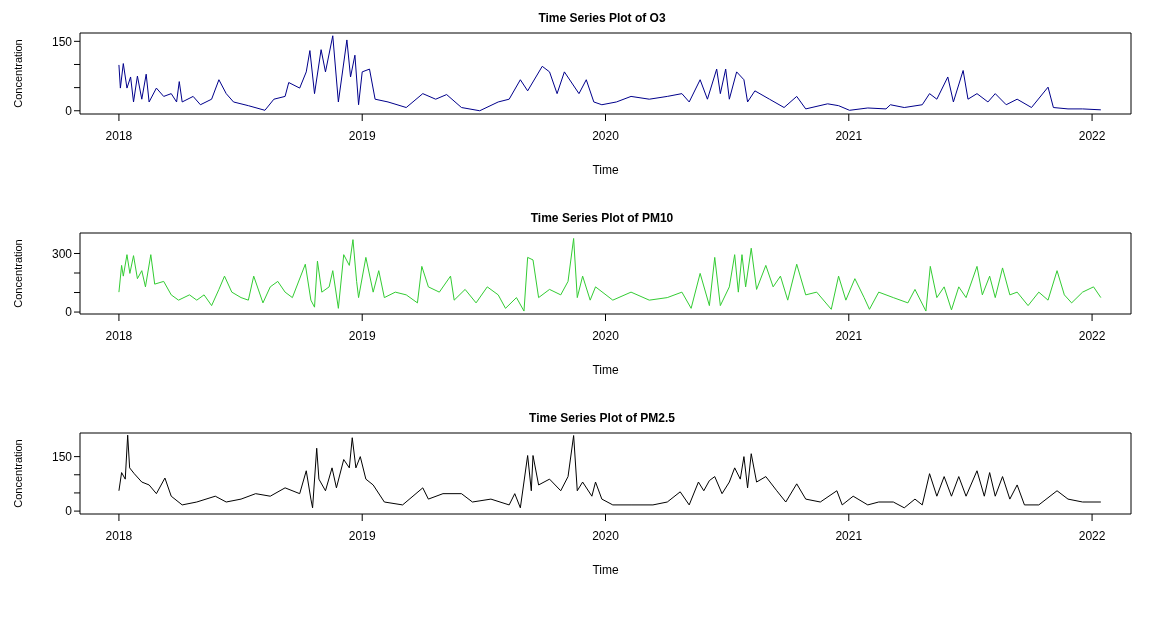  I want to click on chart-title: Time Series Plot of O3, so click(602, 18).